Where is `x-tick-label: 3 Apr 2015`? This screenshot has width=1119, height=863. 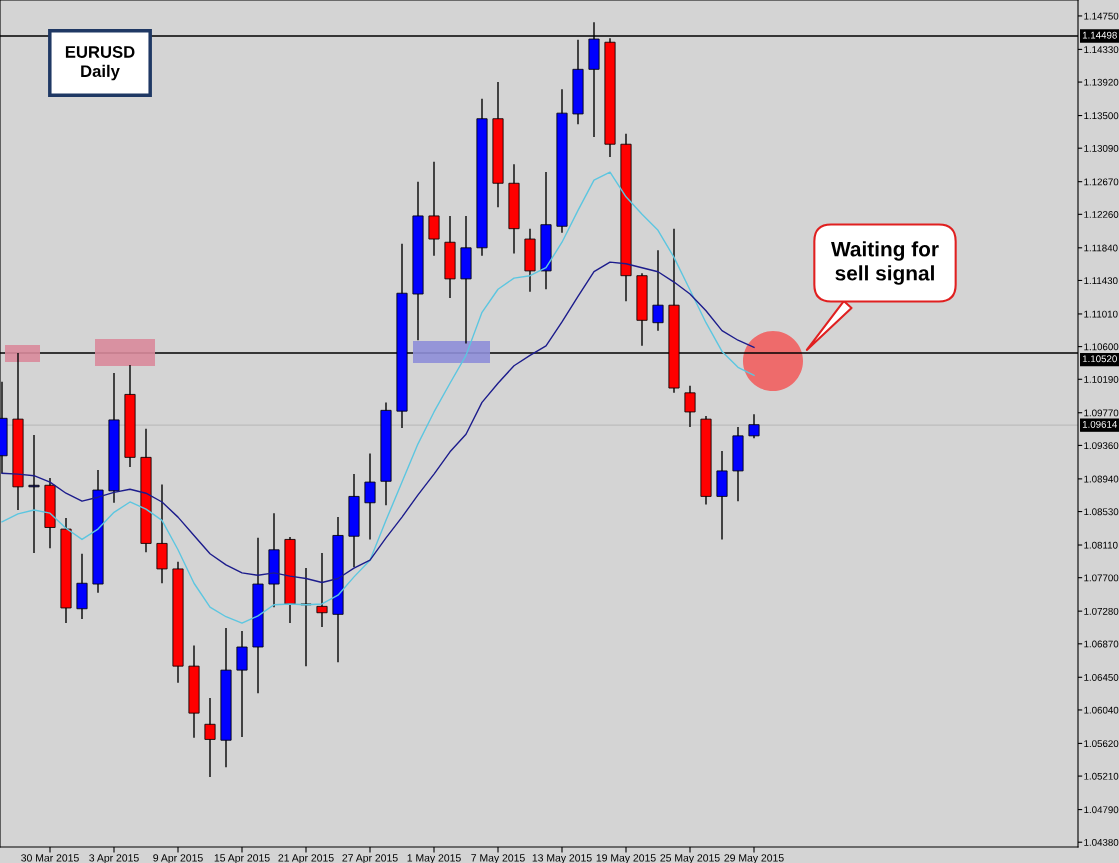 x-tick-label: 3 Apr 2015 is located at coordinates (114, 858).